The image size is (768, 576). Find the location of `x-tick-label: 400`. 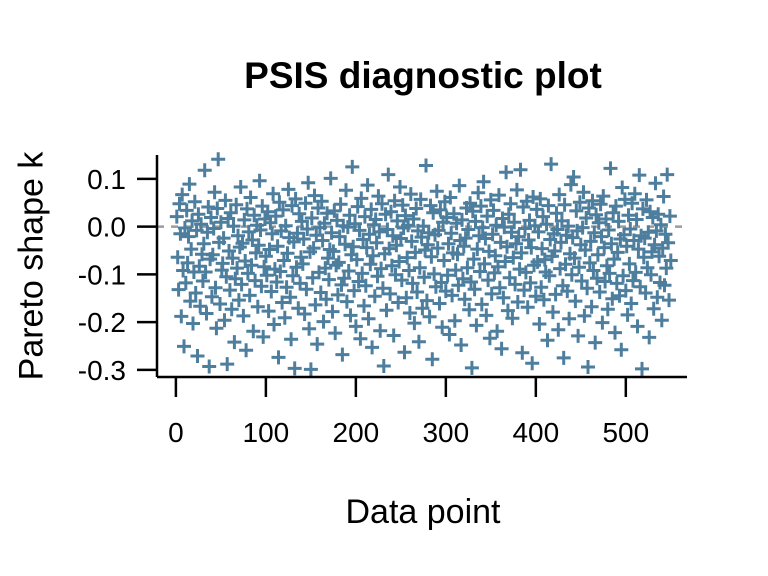

x-tick-label: 400 is located at coordinates (535, 432).